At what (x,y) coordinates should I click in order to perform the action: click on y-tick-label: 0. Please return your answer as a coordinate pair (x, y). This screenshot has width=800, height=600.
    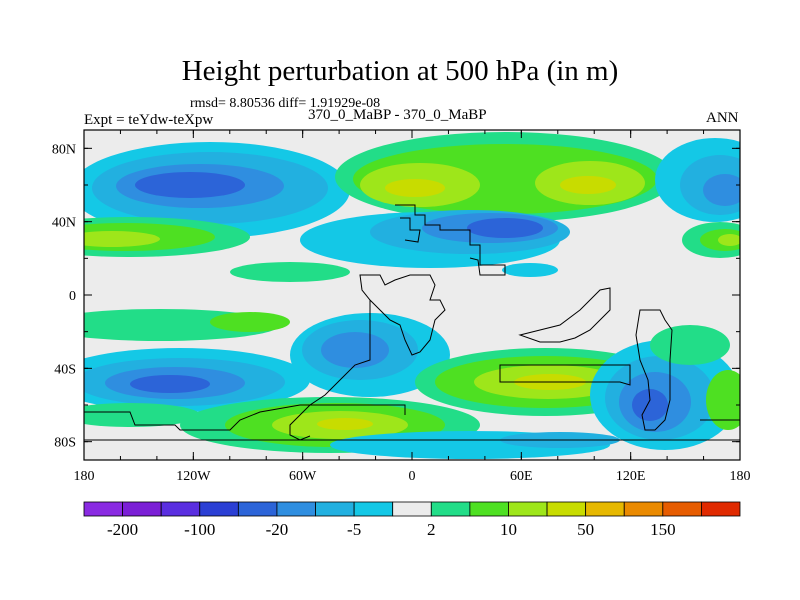
    Looking at the image, I should click on (72, 296).